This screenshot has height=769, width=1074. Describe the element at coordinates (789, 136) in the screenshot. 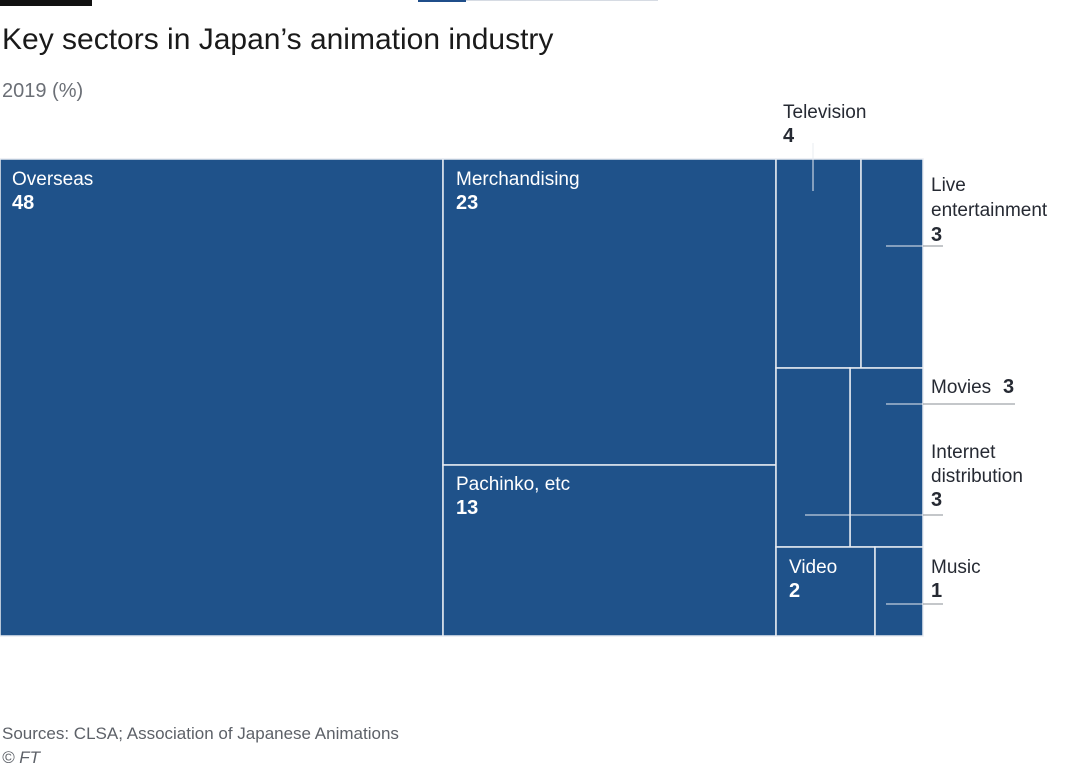

I see `outside-value-television: 4` at that location.